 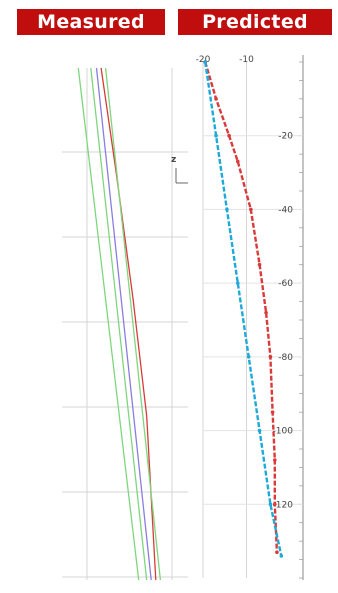 I want to click on predicted-y-tick-label: -60, so click(x=285, y=284).